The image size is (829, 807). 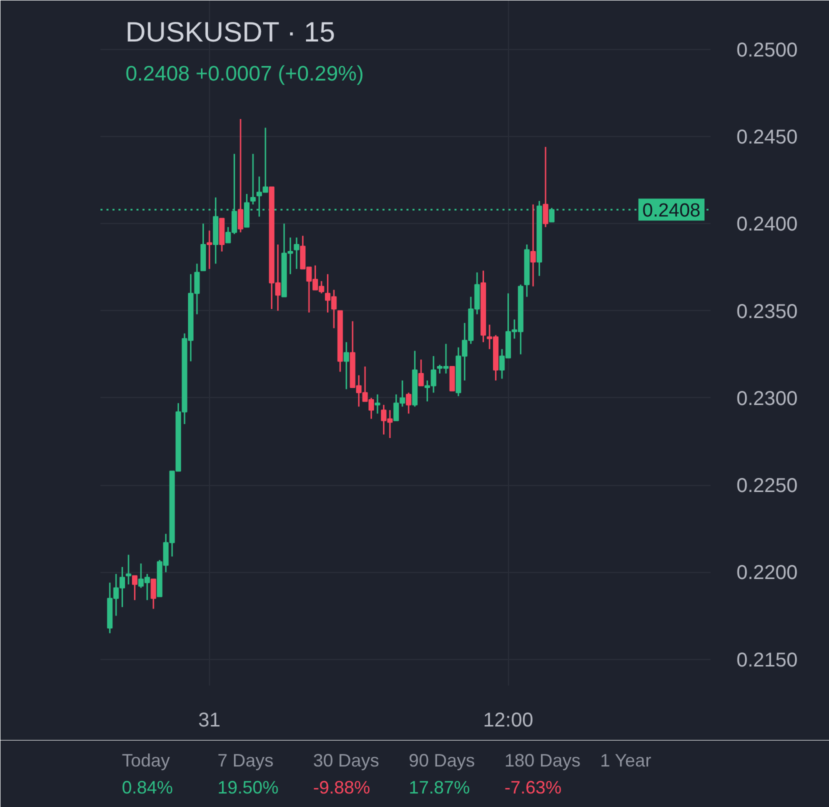 What do you see at coordinates (441, 760) in the screenshot?
I see `text: 90 Days` at bounding box center [441, 760].